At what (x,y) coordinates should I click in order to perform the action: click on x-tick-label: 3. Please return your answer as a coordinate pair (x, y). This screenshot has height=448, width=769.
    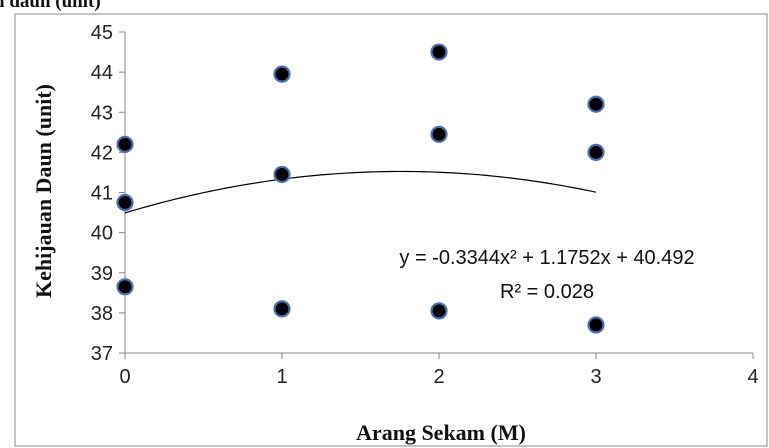
    Looking at the image, I should click on (595, 377).